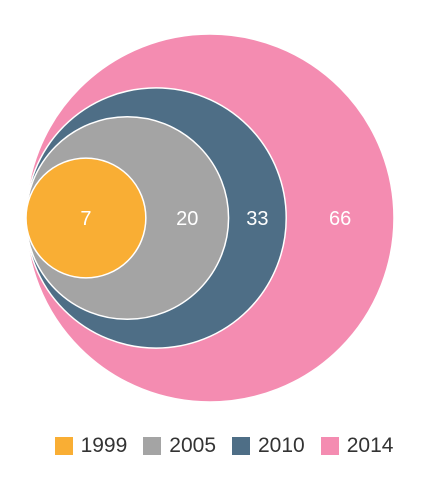  I want to click on value-label-1999: 7, so click(85, 219).